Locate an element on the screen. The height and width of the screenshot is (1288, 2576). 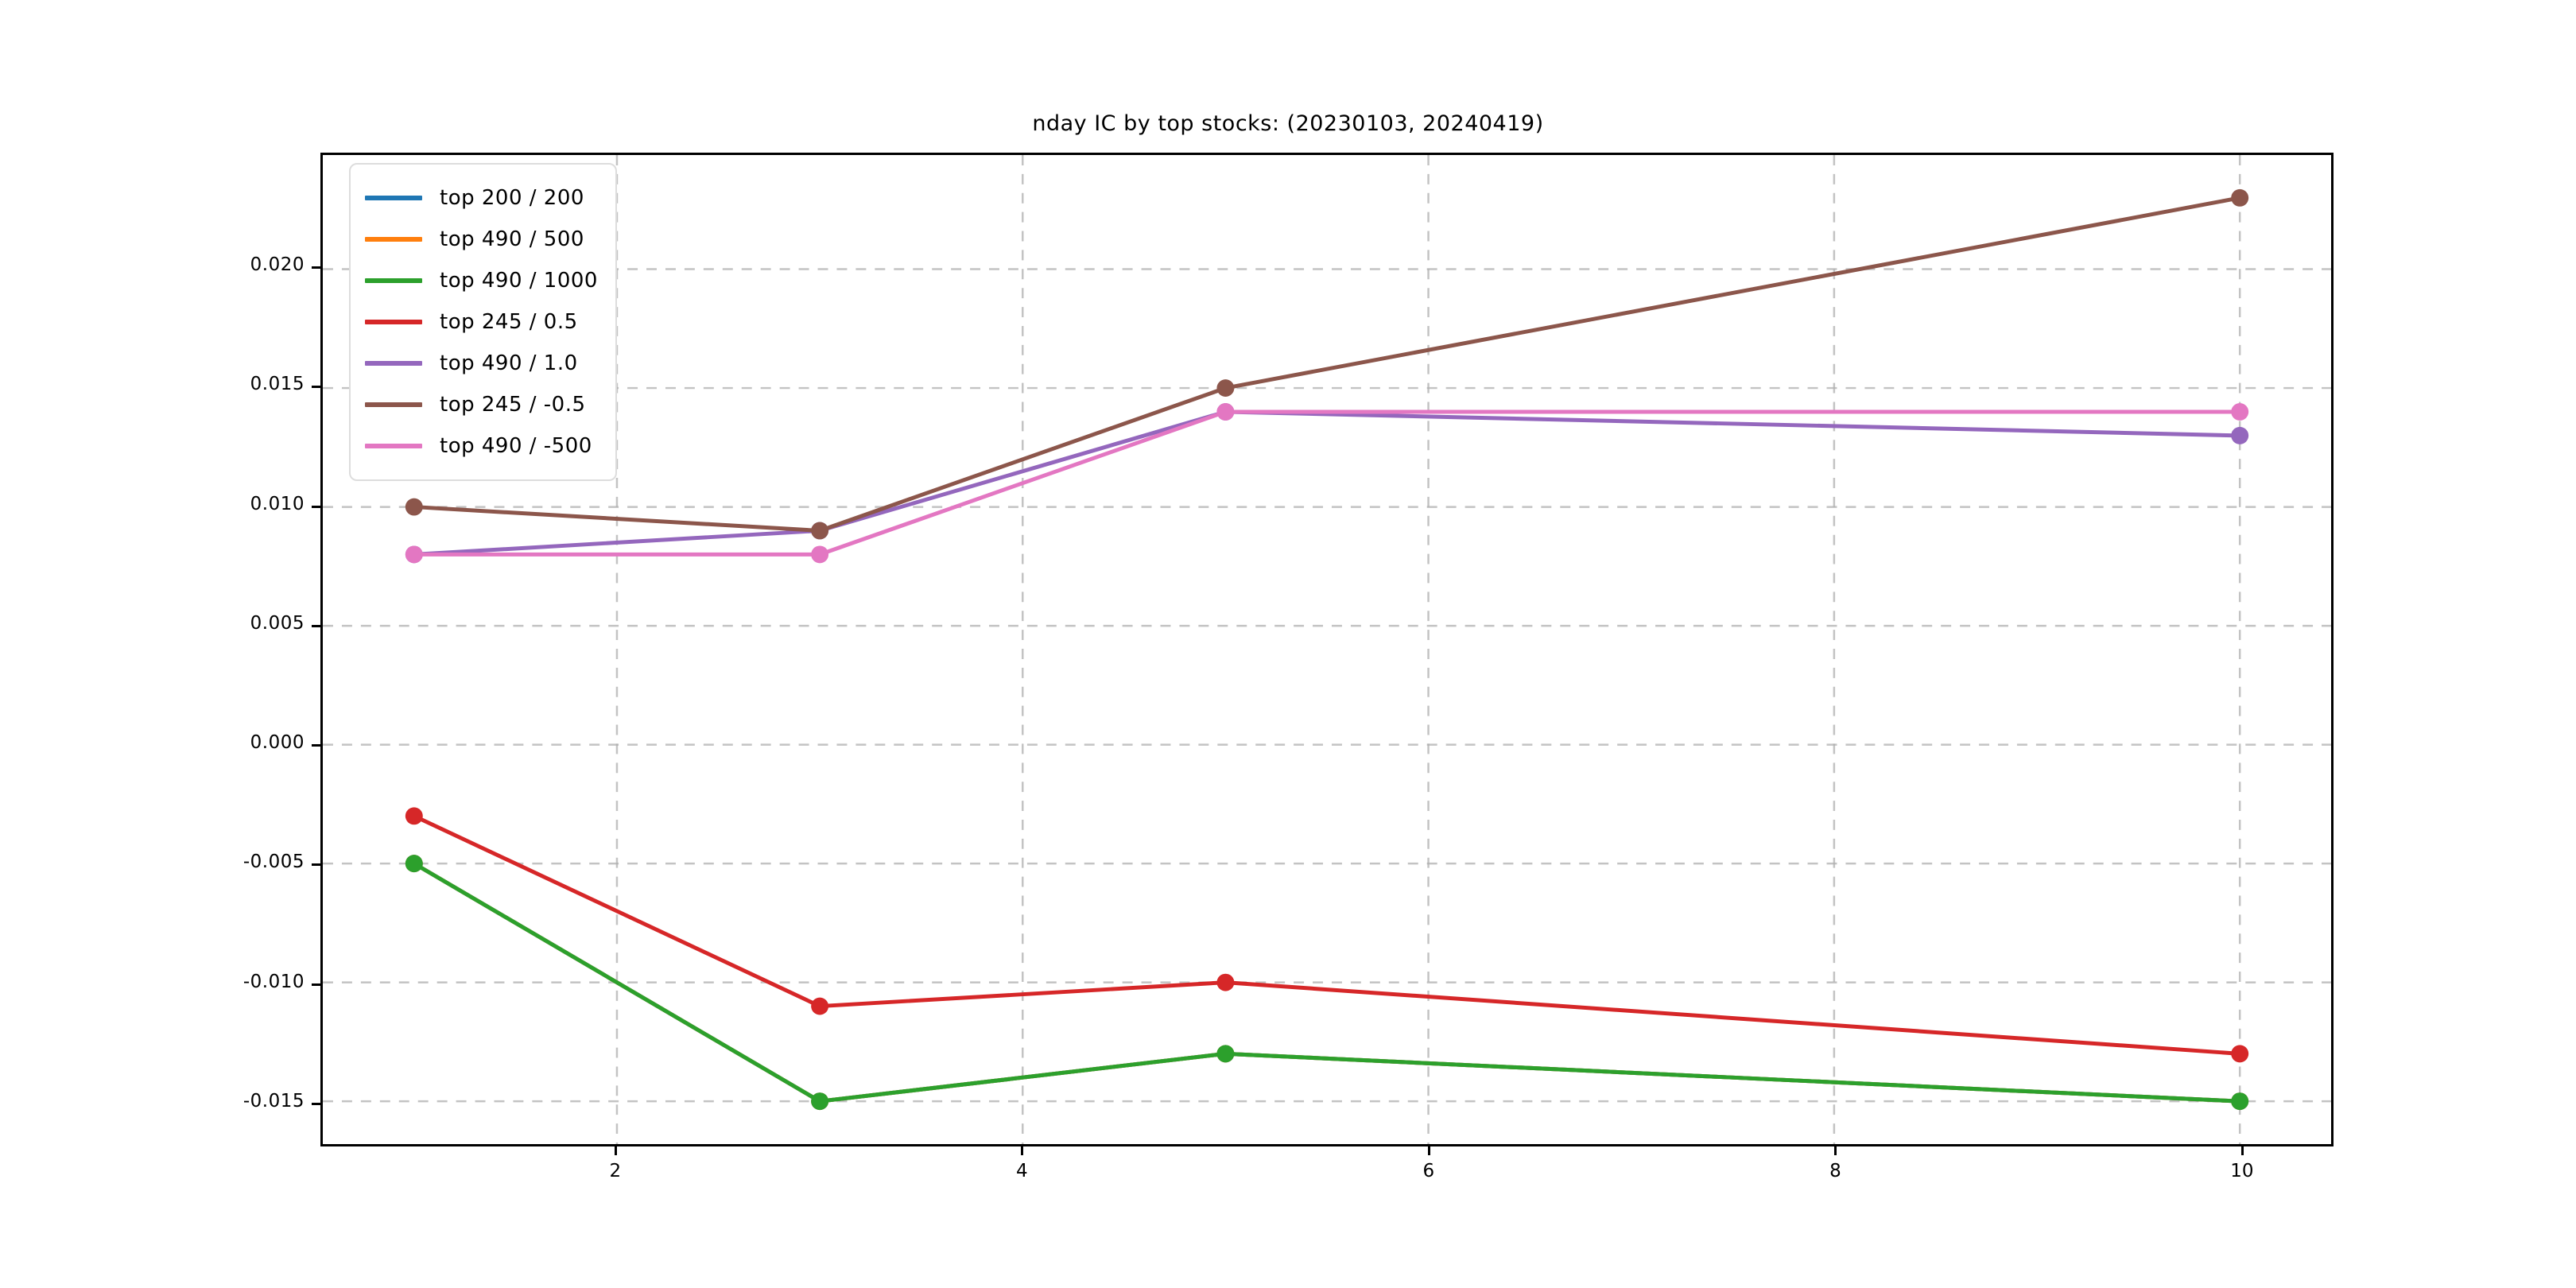
legend-item: top 200 / 200 is located at coordinates (481, 198).